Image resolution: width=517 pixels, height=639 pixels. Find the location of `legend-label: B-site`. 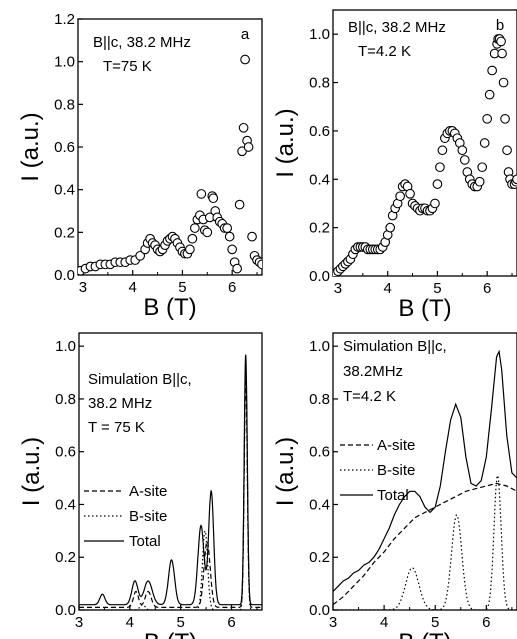

legend-label: B-site is located at coordinates (148, 516).